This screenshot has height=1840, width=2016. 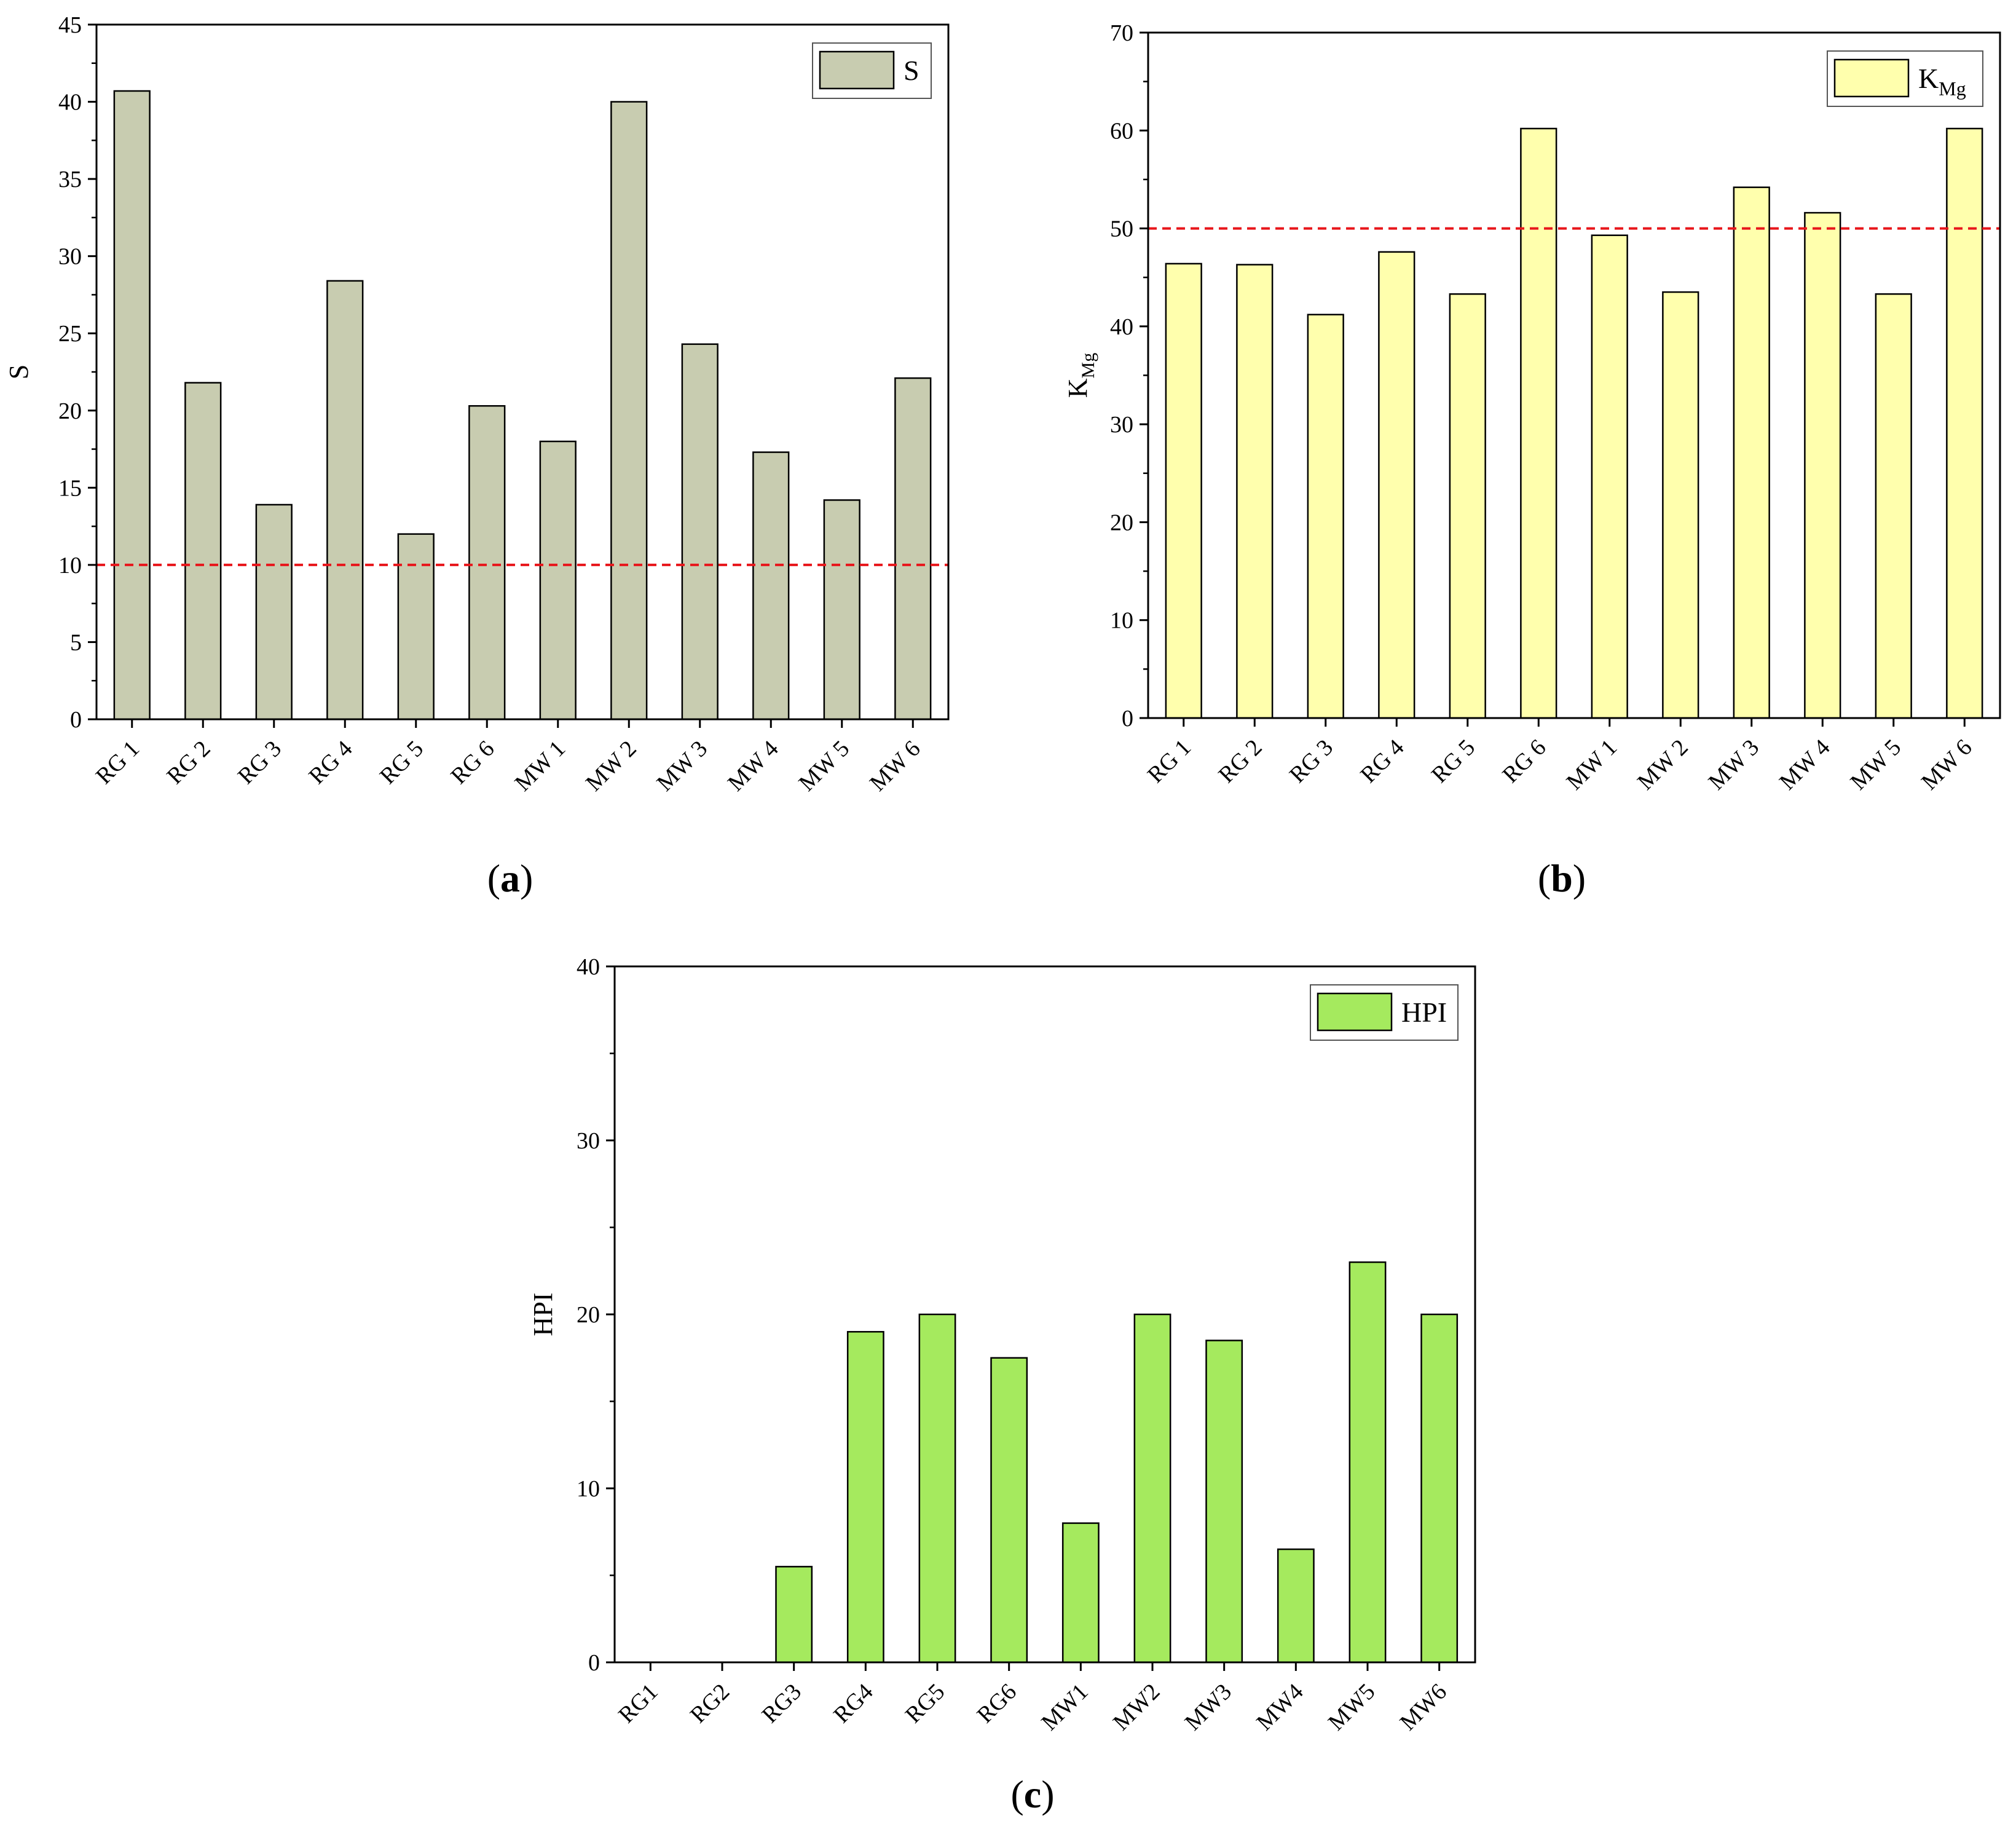 What do you see at coordinates (1208, 1707) in the screenshot?
I see `x-tick-label: MW3` at bounding box center [1208, 1707].